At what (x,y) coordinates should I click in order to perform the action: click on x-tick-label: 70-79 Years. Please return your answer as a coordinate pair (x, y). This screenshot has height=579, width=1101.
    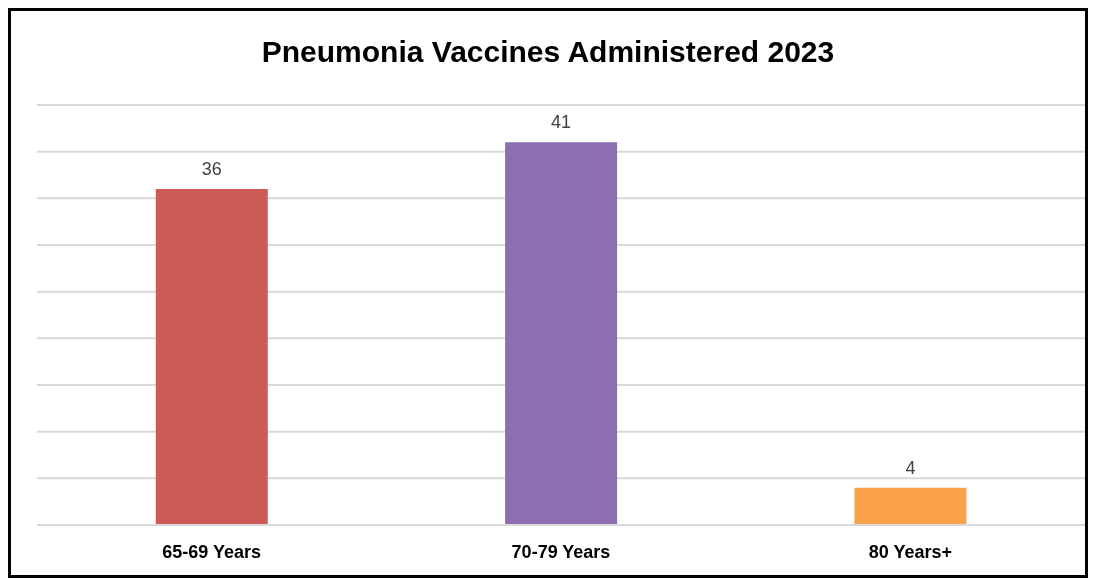
    Looking at the image, I should click on (561, 551).